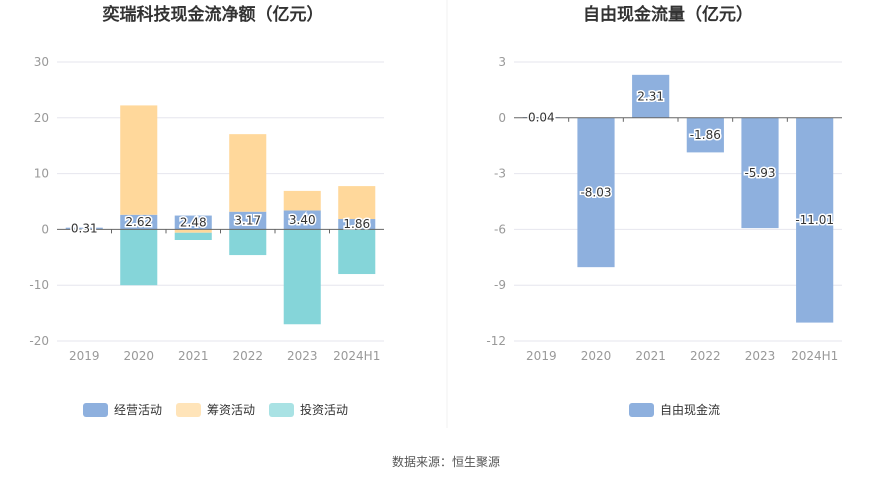  What do you see at coordinates (496, 341) in the screenshot?
I see `y-tick-label: -12` at bounding box center [496, 341].